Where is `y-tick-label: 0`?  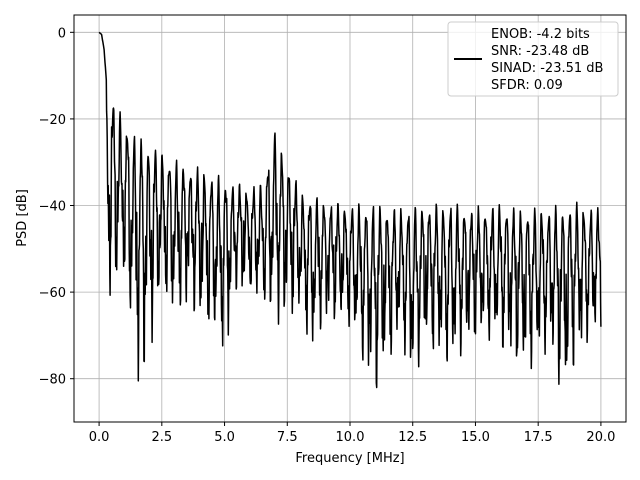
y-tick-label: 0 is located at coordinates (62, 33).